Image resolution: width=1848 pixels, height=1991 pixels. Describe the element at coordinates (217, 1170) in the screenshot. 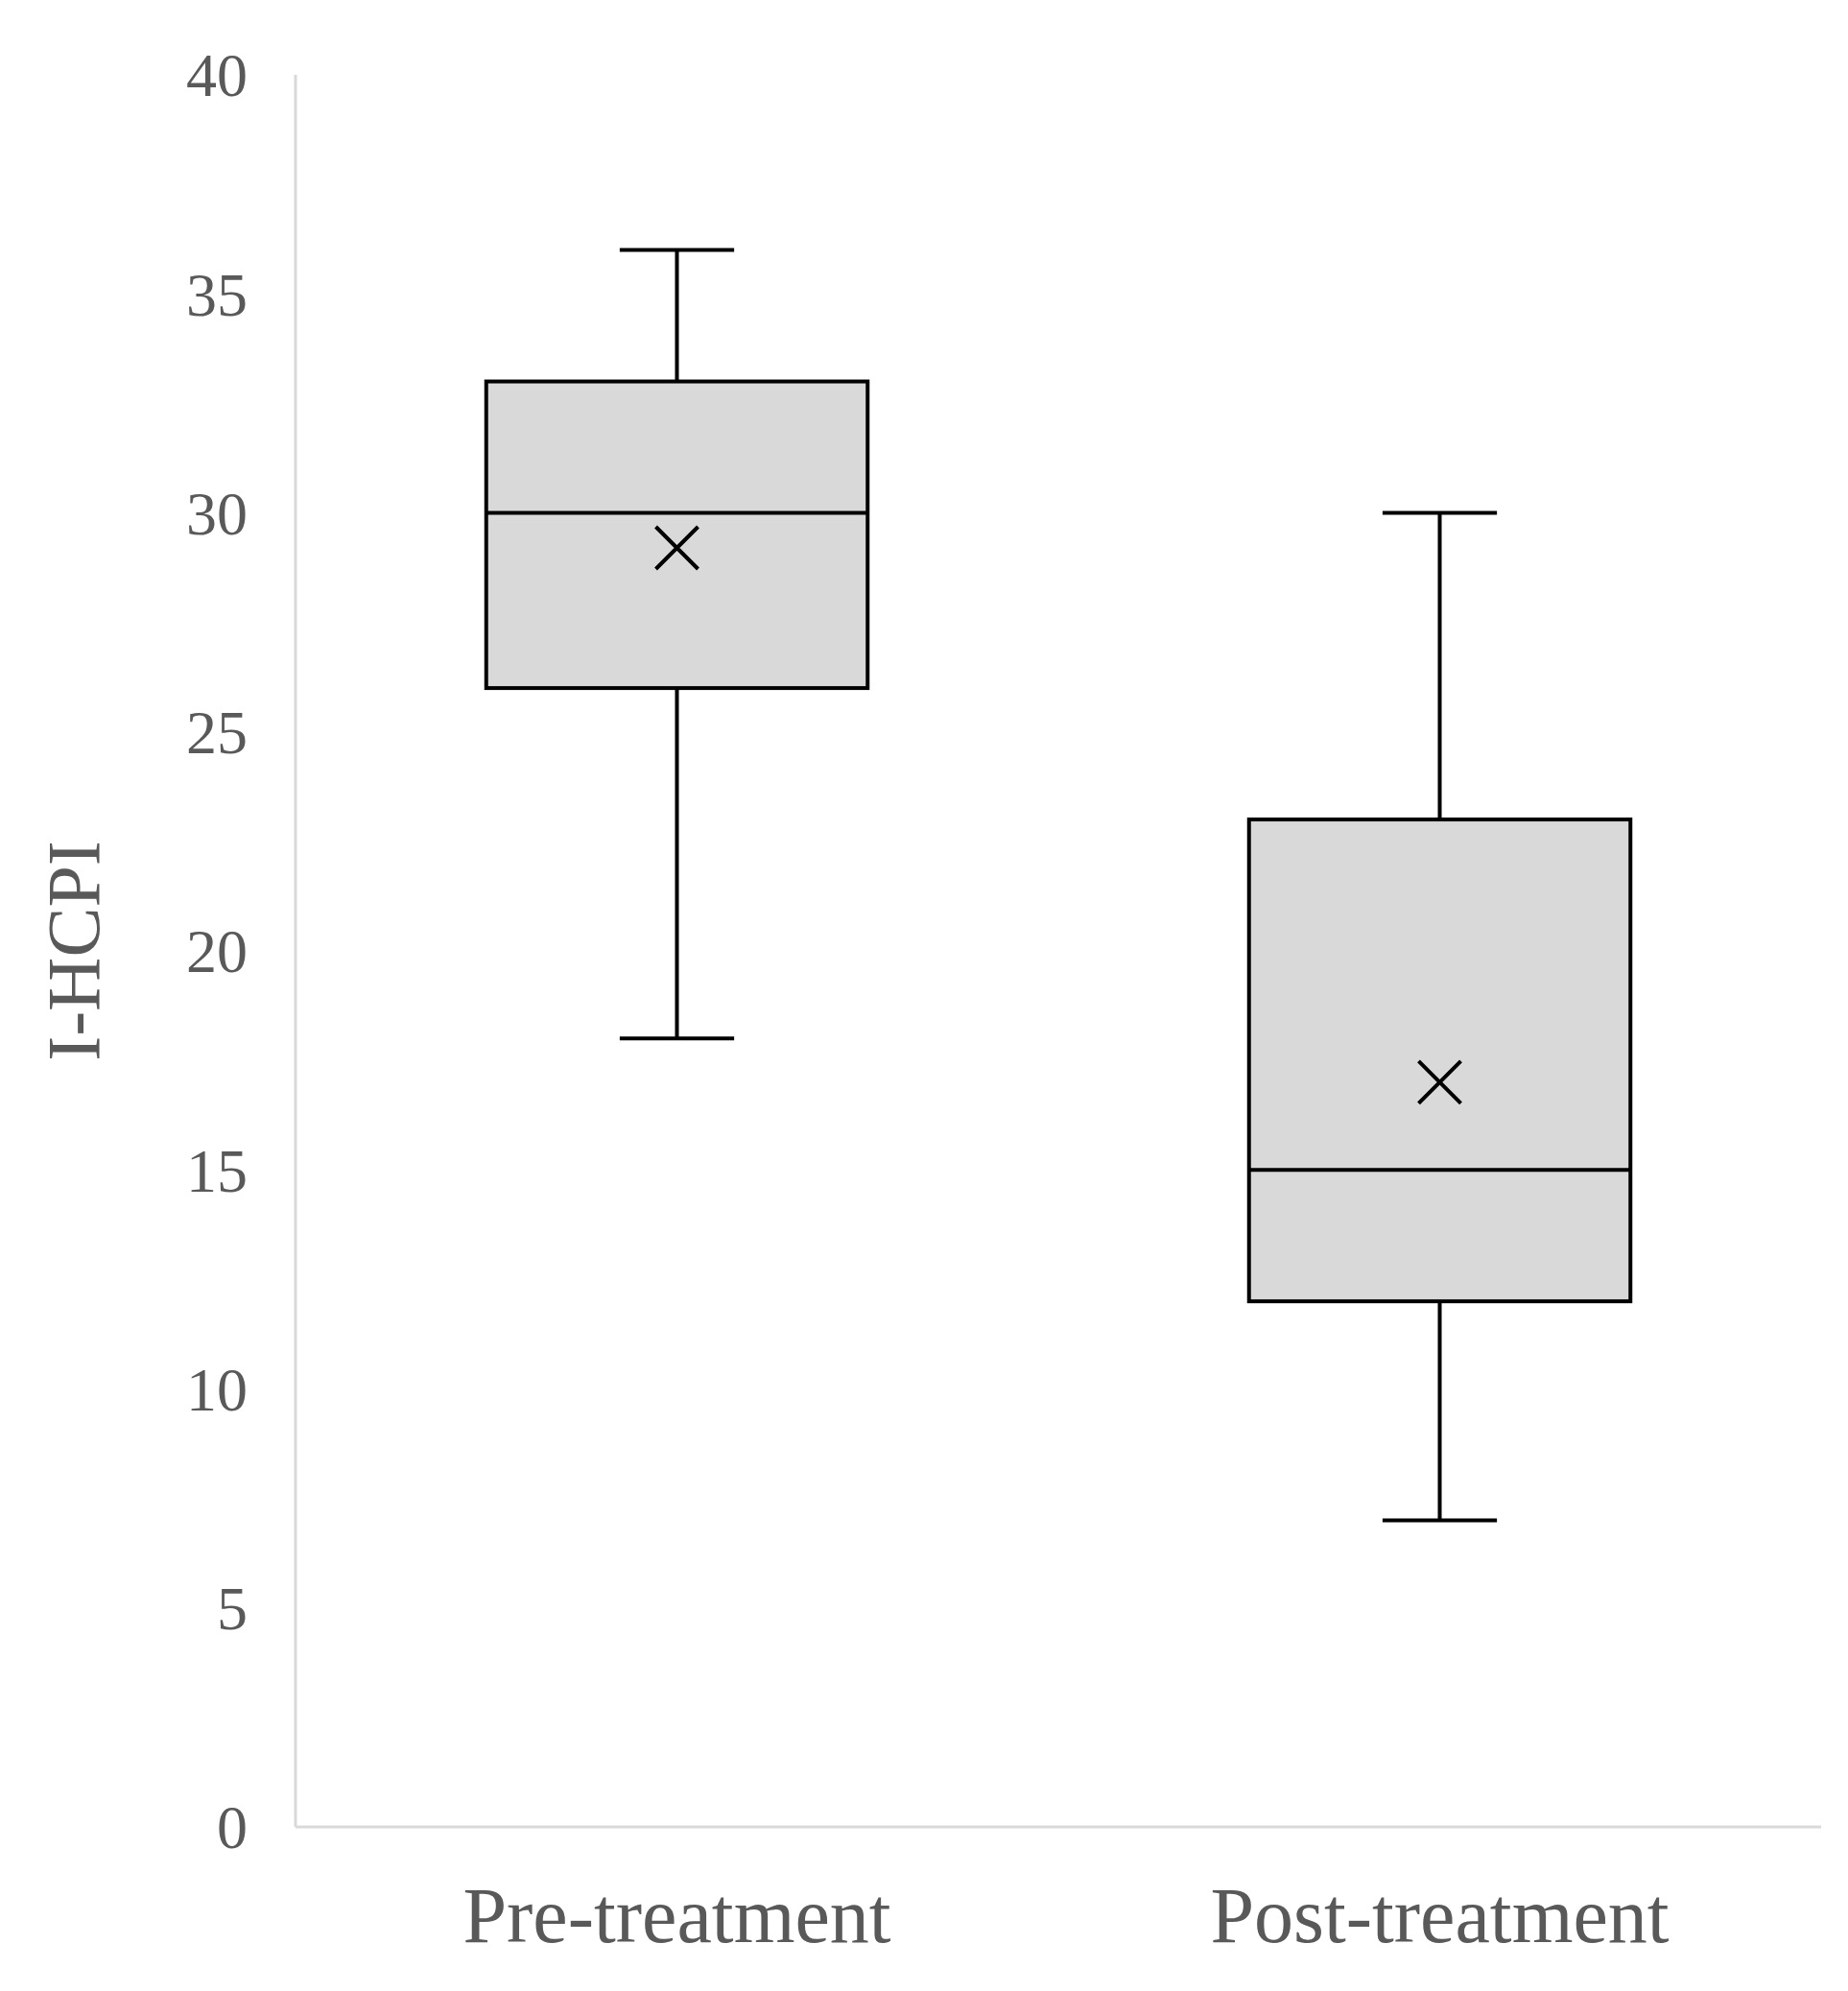

I see `y-tick-label: 15` at that location.